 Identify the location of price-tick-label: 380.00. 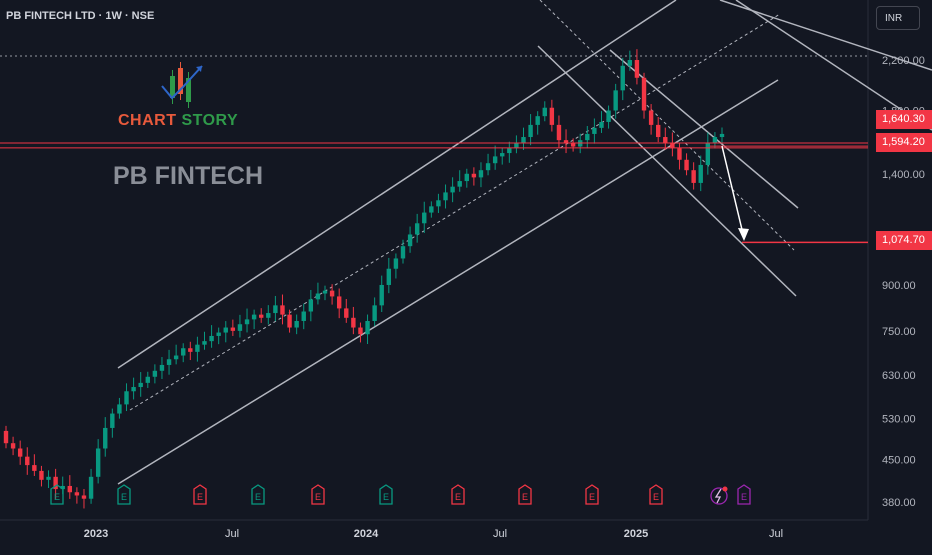
(899, 503).